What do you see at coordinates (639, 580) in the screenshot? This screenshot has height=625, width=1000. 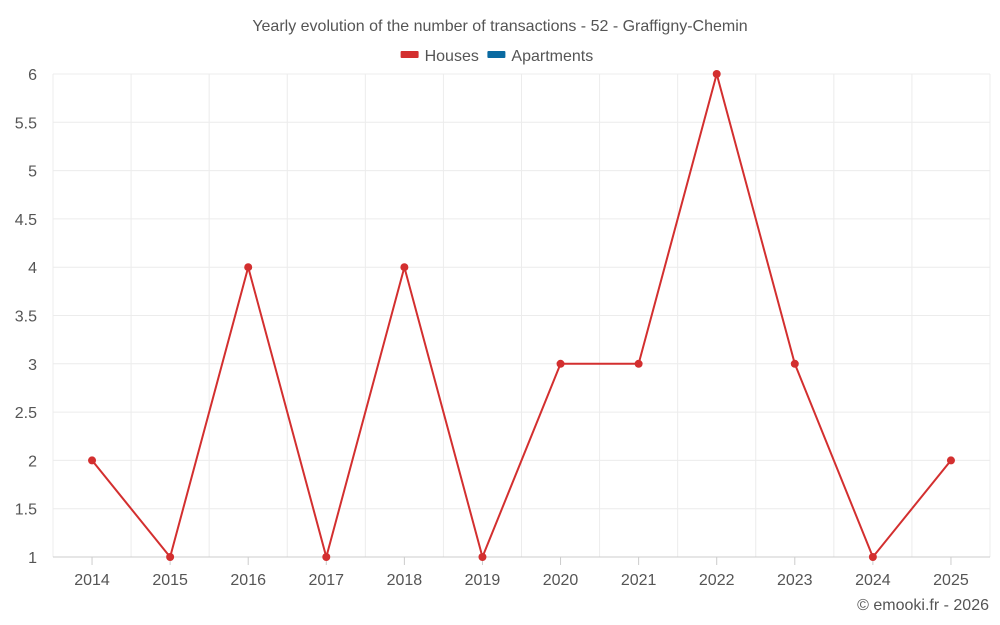 I see `x-tick-label: 2021` at bounding box center [639, 580].